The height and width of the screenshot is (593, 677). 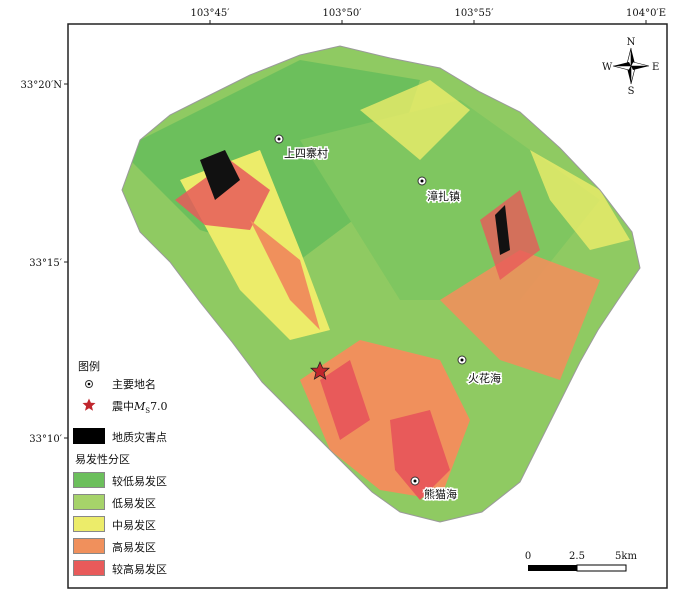 What do you see at coordinates (140, 408) in the screenshot?
I see `legend-epicenter-label: 震中MS7.0` at bounding box center [140, 408].